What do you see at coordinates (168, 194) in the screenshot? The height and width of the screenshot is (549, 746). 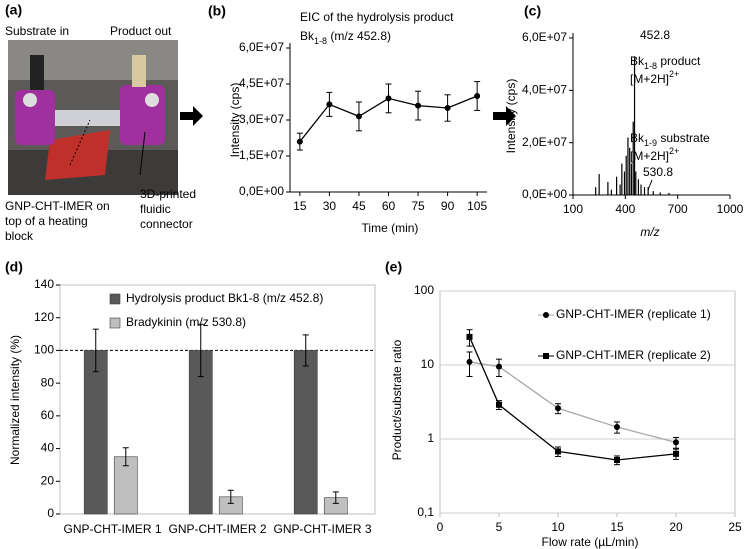 I see `connector-label: 3D-printed` at bounding box center [168, 194].